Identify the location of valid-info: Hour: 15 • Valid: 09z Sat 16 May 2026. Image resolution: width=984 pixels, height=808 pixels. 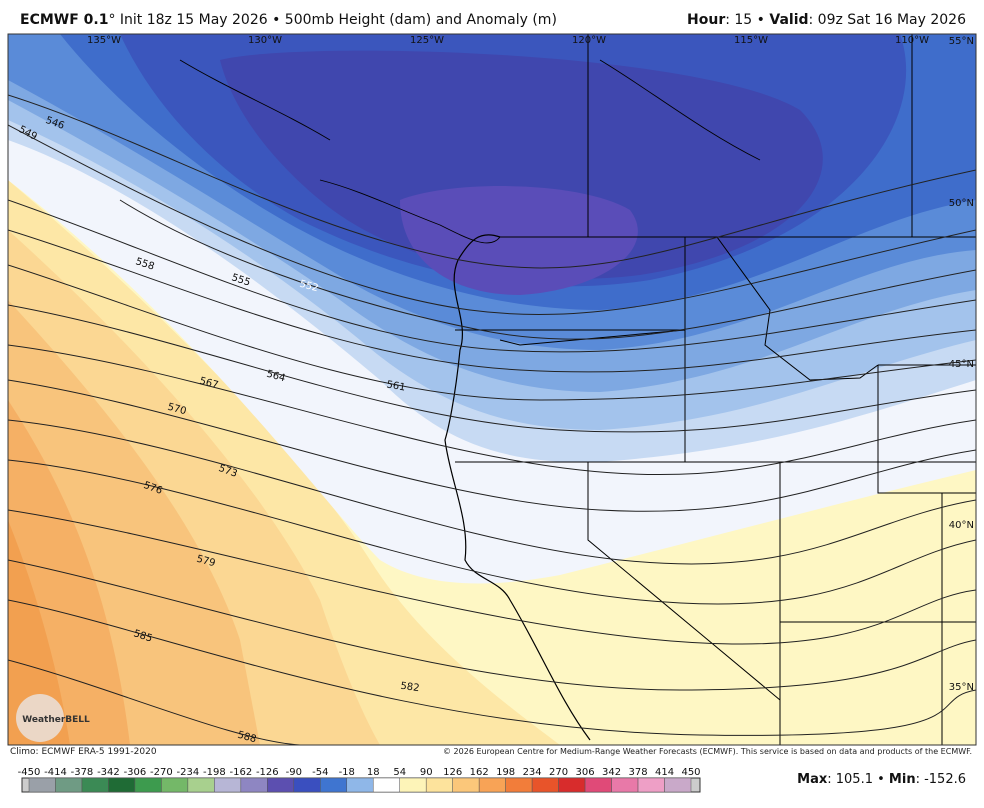
(826, 20).